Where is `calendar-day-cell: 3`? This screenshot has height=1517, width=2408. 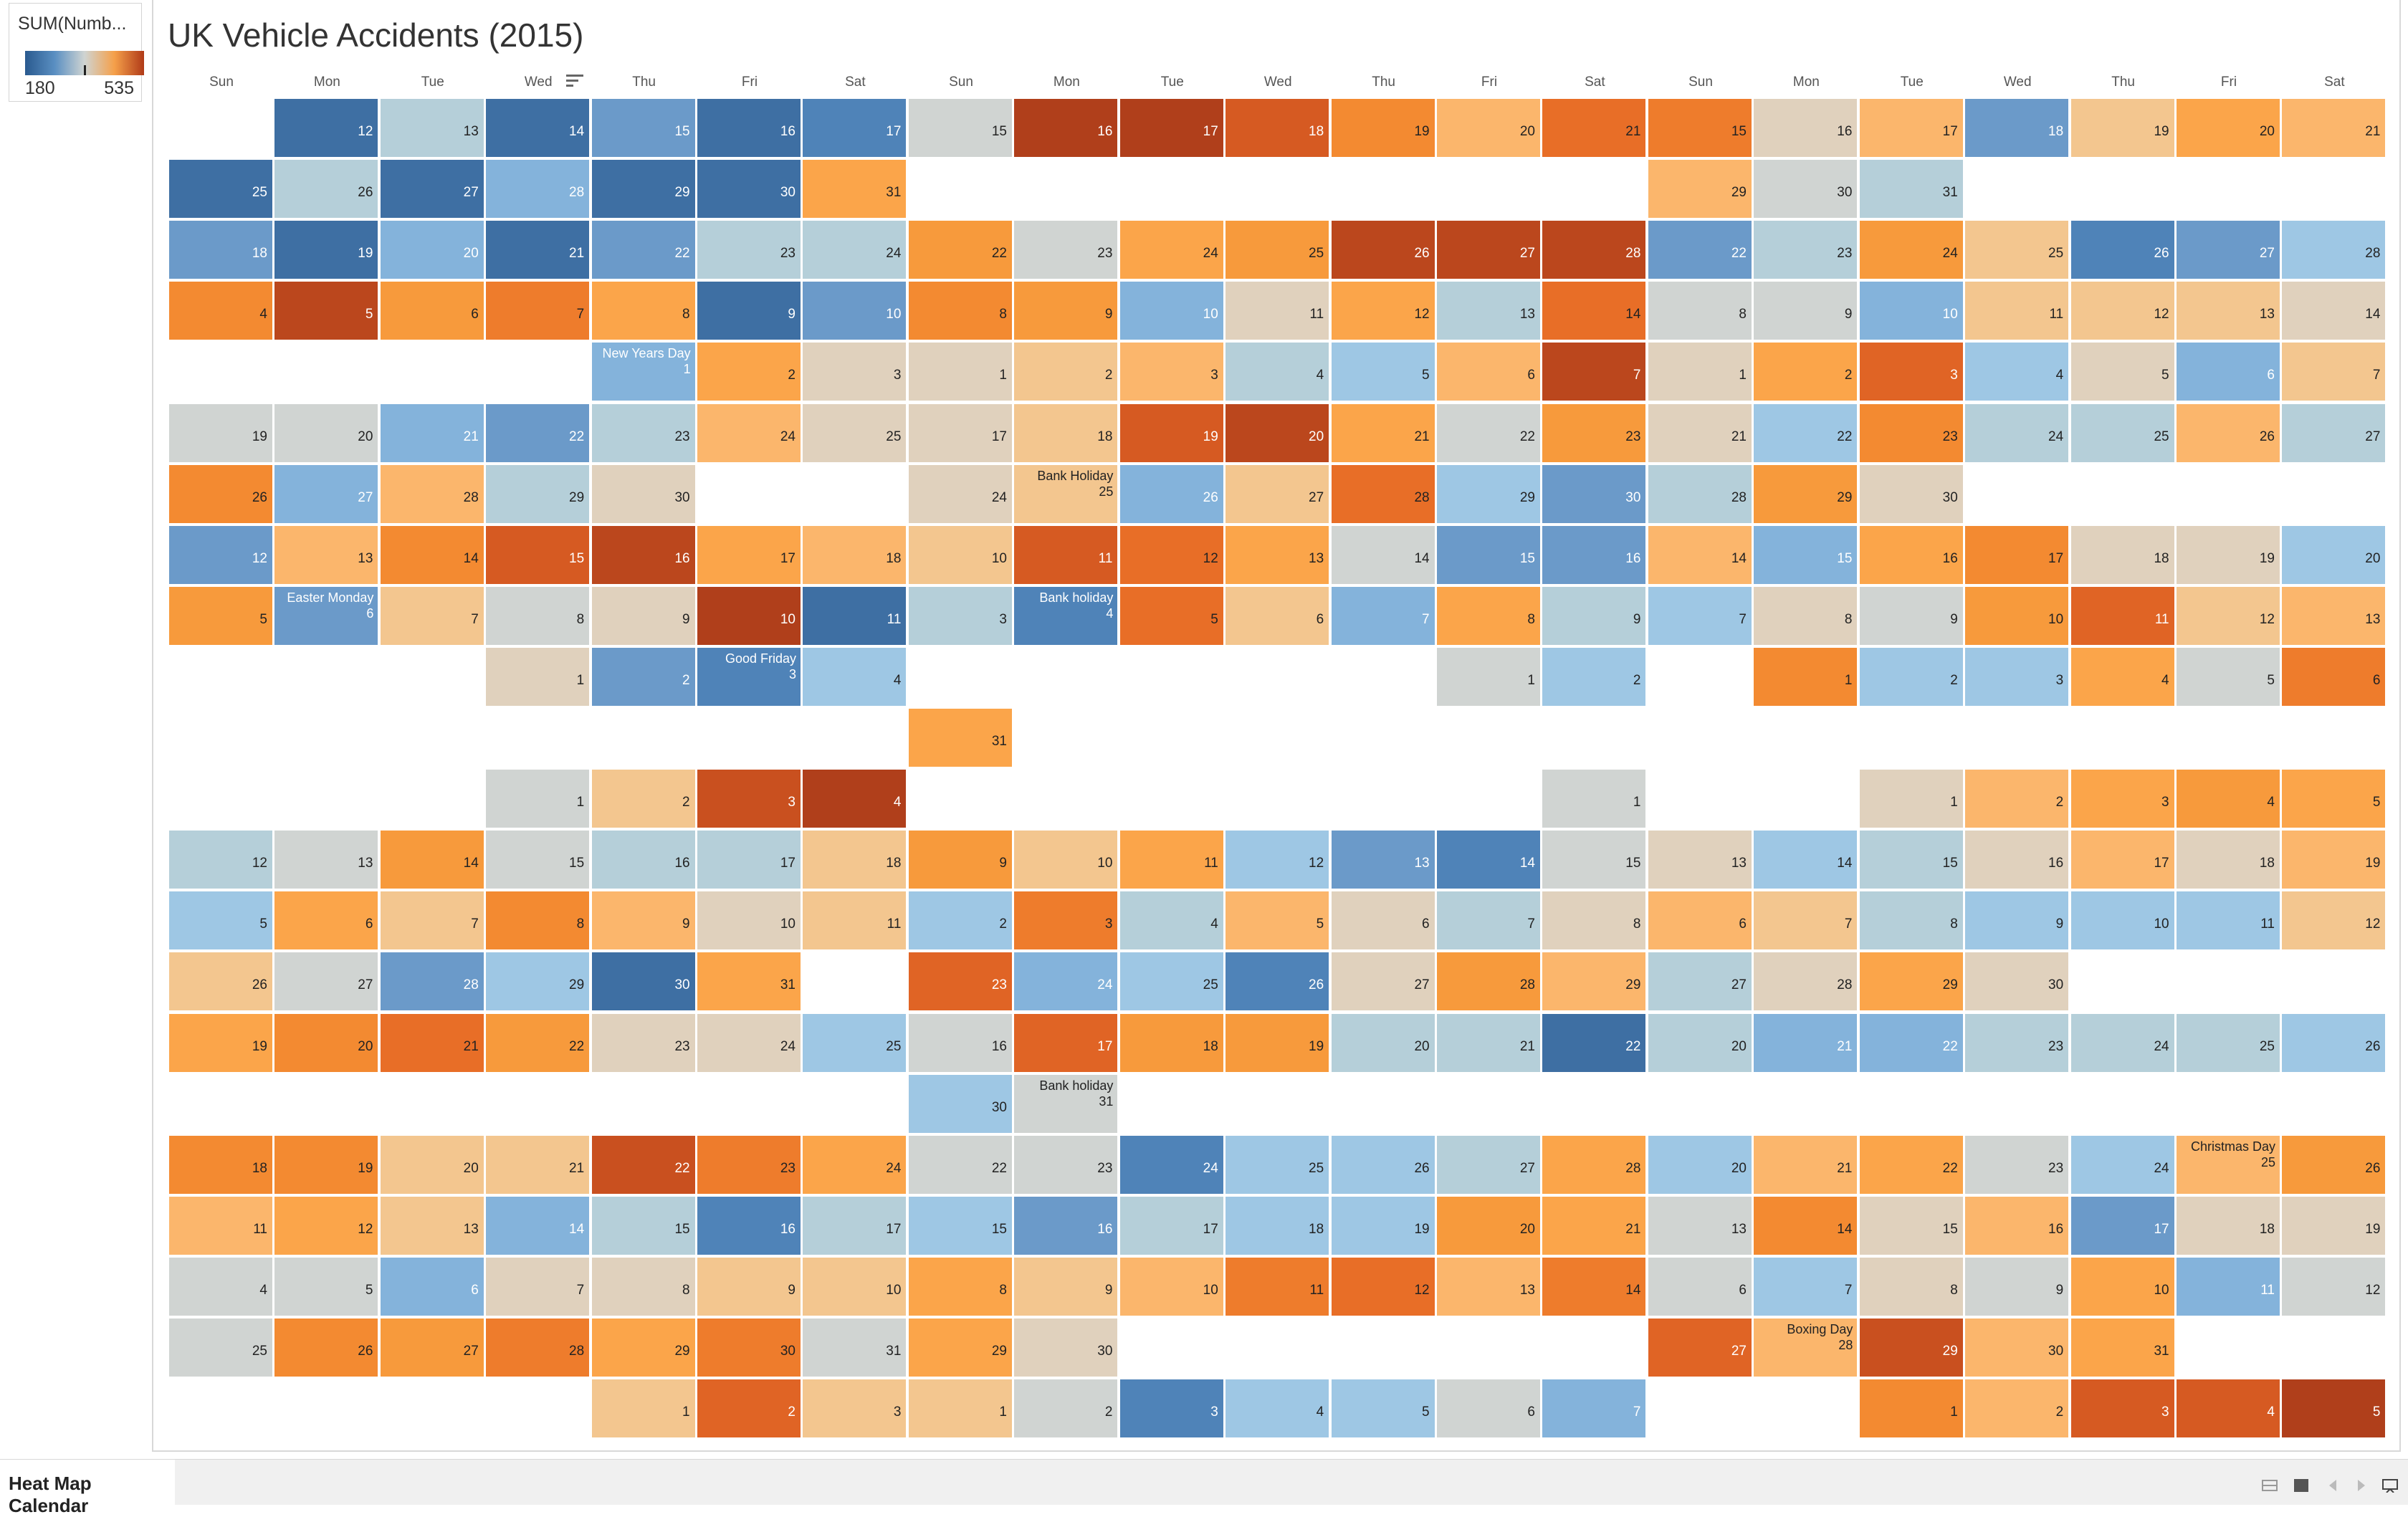 calendar-day-cell: 3 is located at coordinates (1911, 372).